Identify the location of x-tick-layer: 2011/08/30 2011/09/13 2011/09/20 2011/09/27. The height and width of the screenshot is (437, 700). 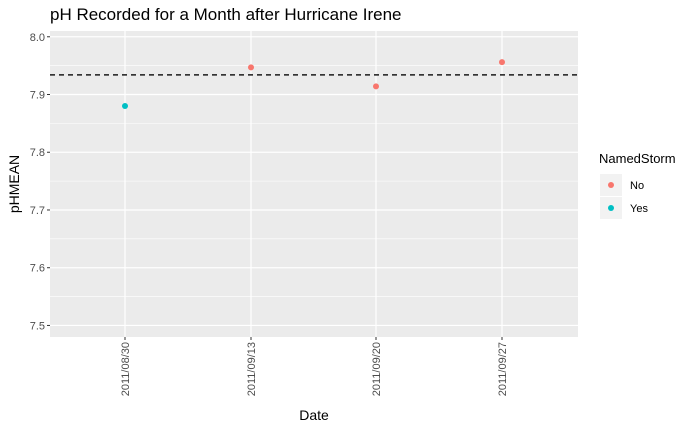
(314, 366).